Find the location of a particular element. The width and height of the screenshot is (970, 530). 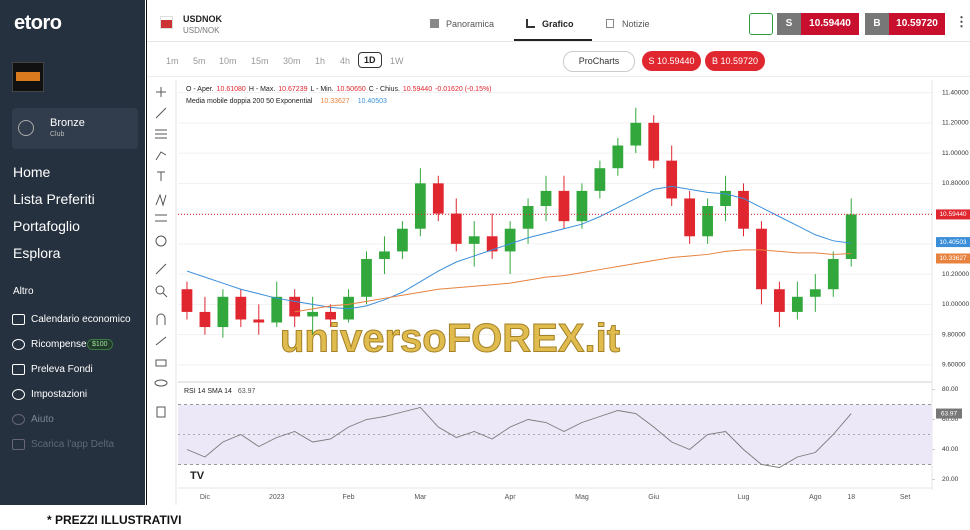

menu-item: Impostazioni is located at coordinates (59, 394).